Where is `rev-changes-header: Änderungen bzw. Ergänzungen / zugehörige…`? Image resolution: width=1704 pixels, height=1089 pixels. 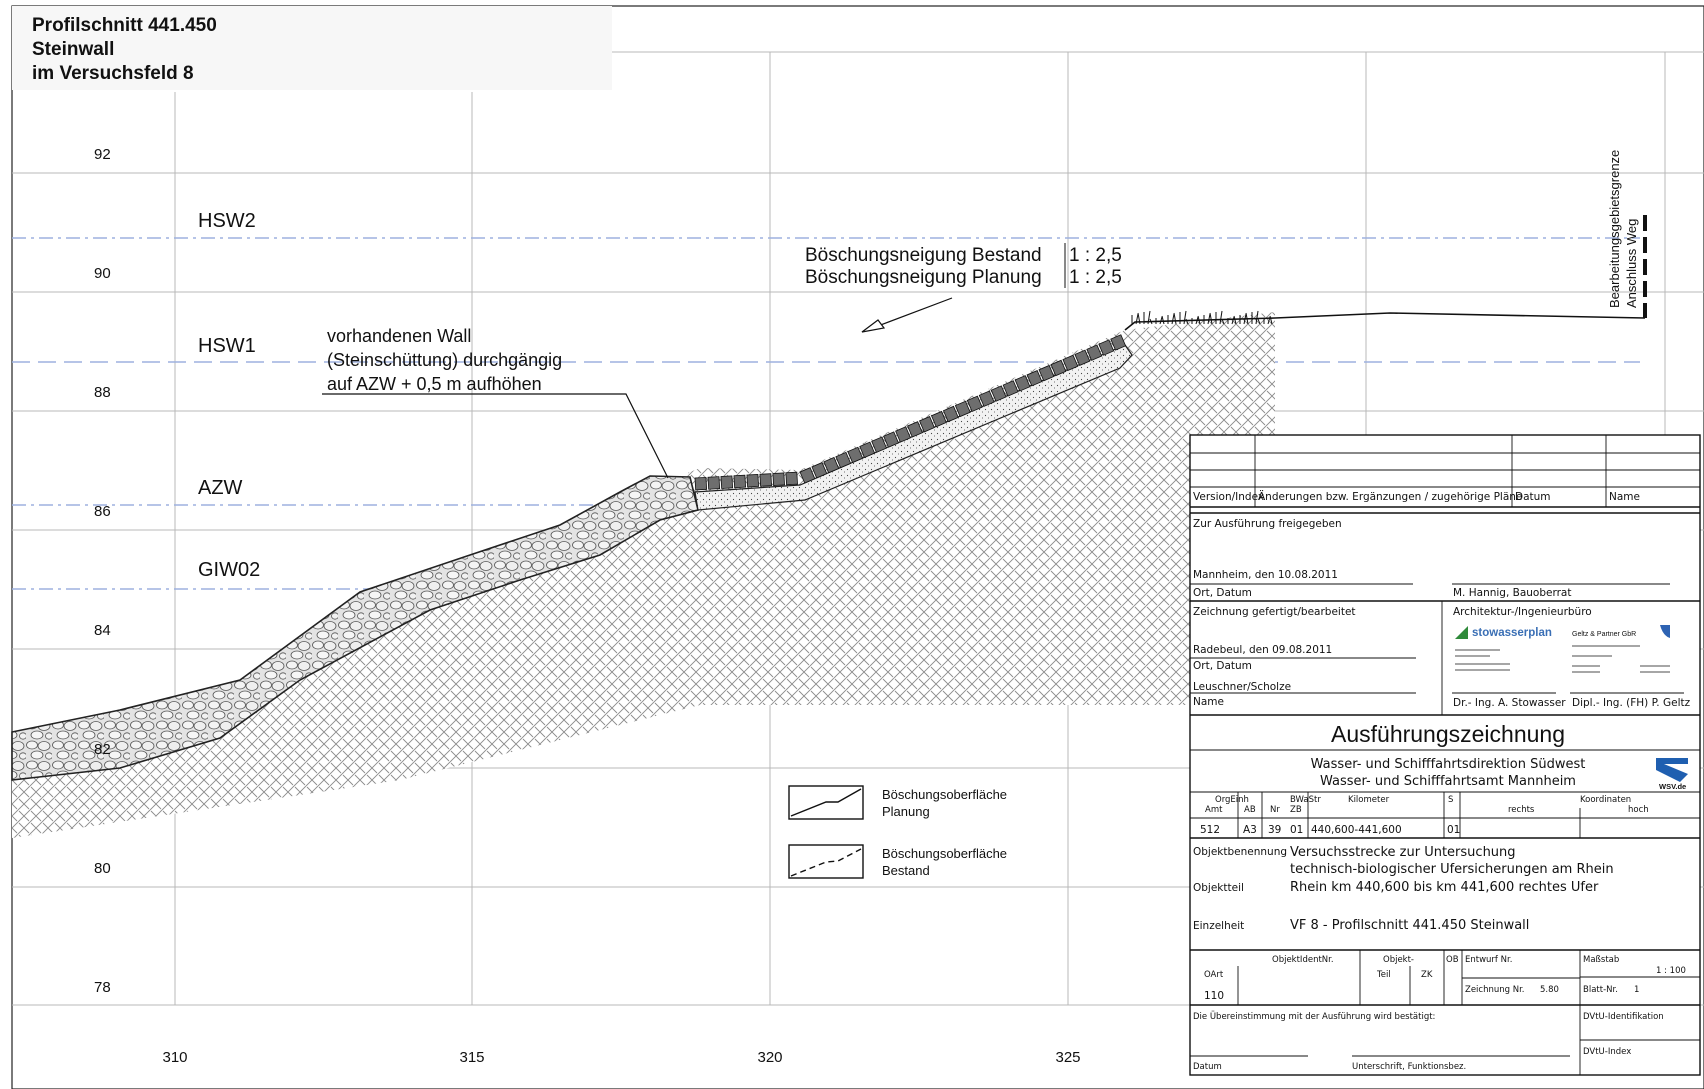 rev-changes-header: Änderungen bzw. Ergänzungen / zugehörige… is located at coordinates (1390, 496).